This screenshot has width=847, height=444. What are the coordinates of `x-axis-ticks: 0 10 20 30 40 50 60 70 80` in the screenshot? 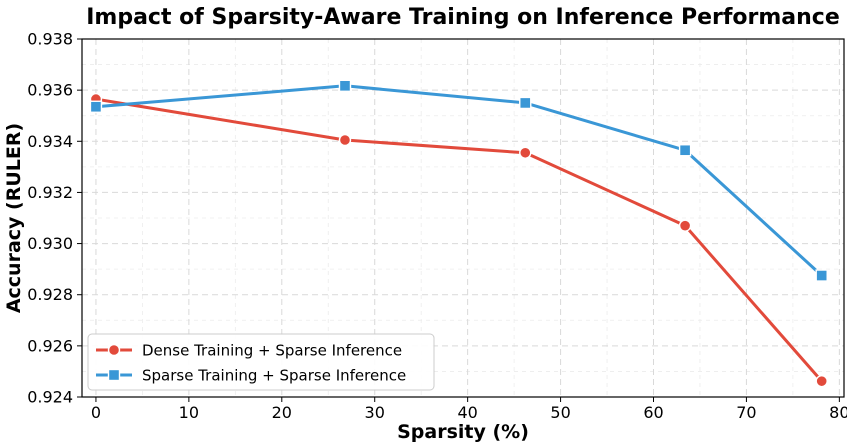 It's located at (469, 409).